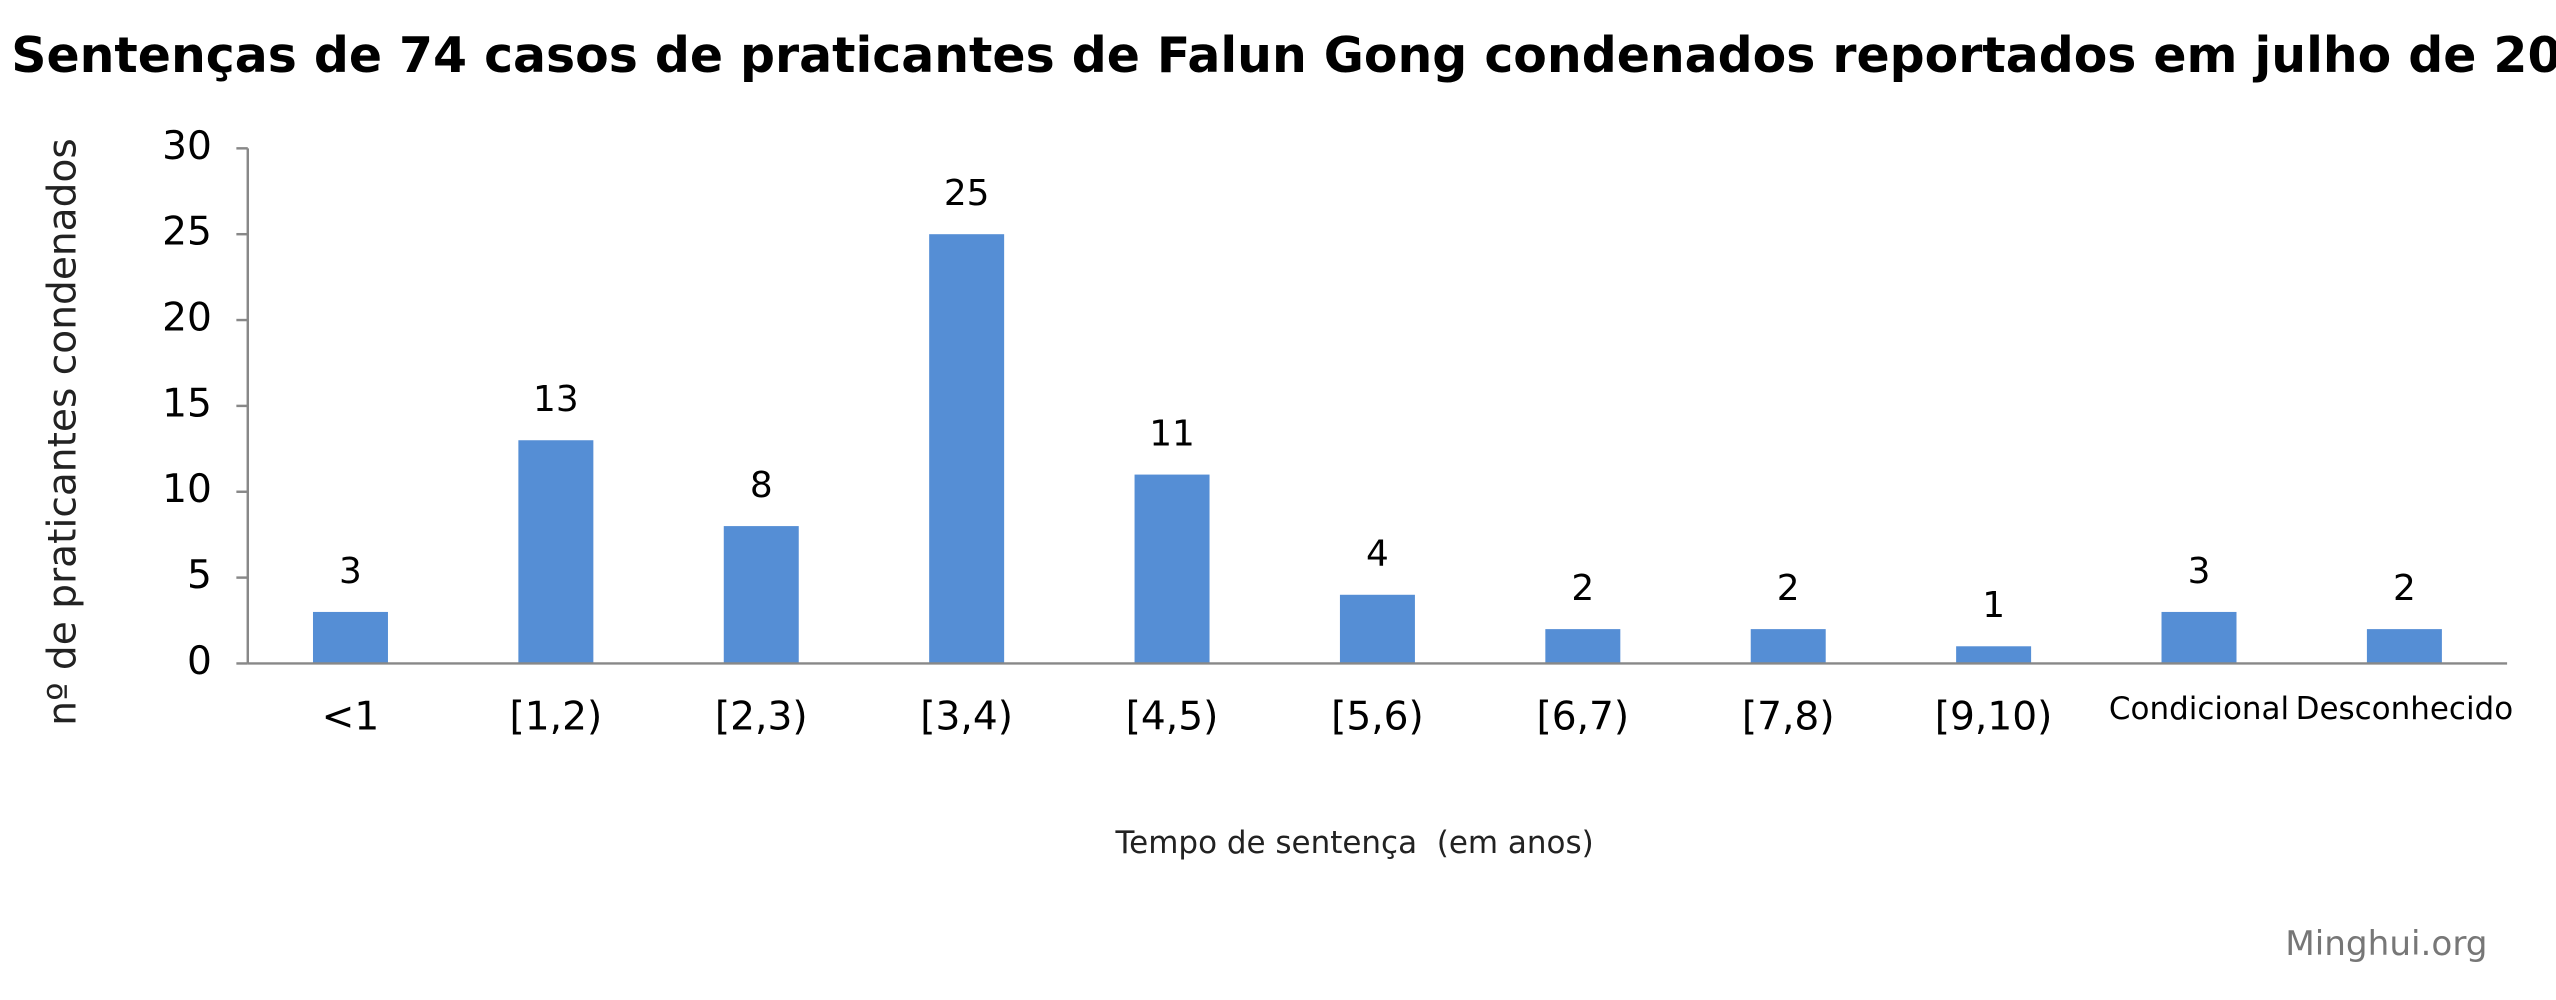 This screenshot has width=2556, height=1000. What do you see at coordinates (556, 399) in the screenshot?
I see `data-label: 13` at bounding box center [556, 399].